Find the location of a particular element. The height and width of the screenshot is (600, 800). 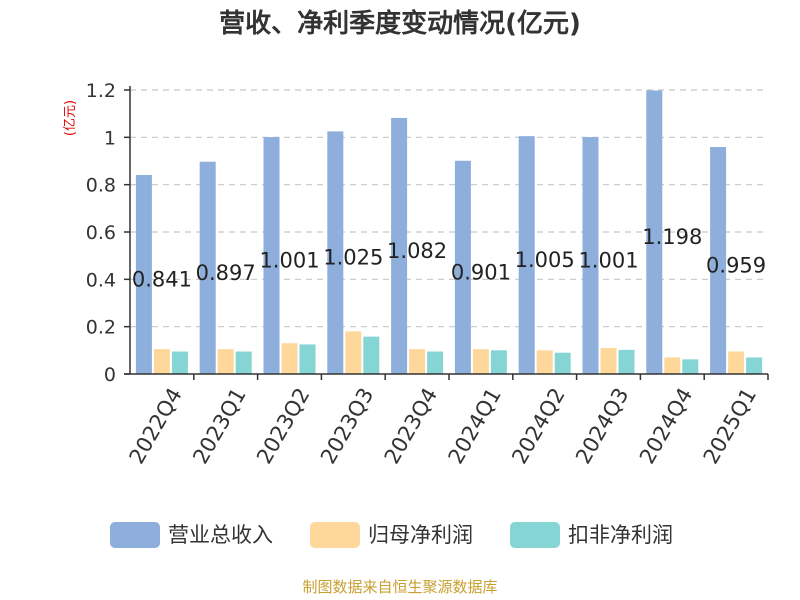

data-label: 1.082 is located at coordinates (417, 251).